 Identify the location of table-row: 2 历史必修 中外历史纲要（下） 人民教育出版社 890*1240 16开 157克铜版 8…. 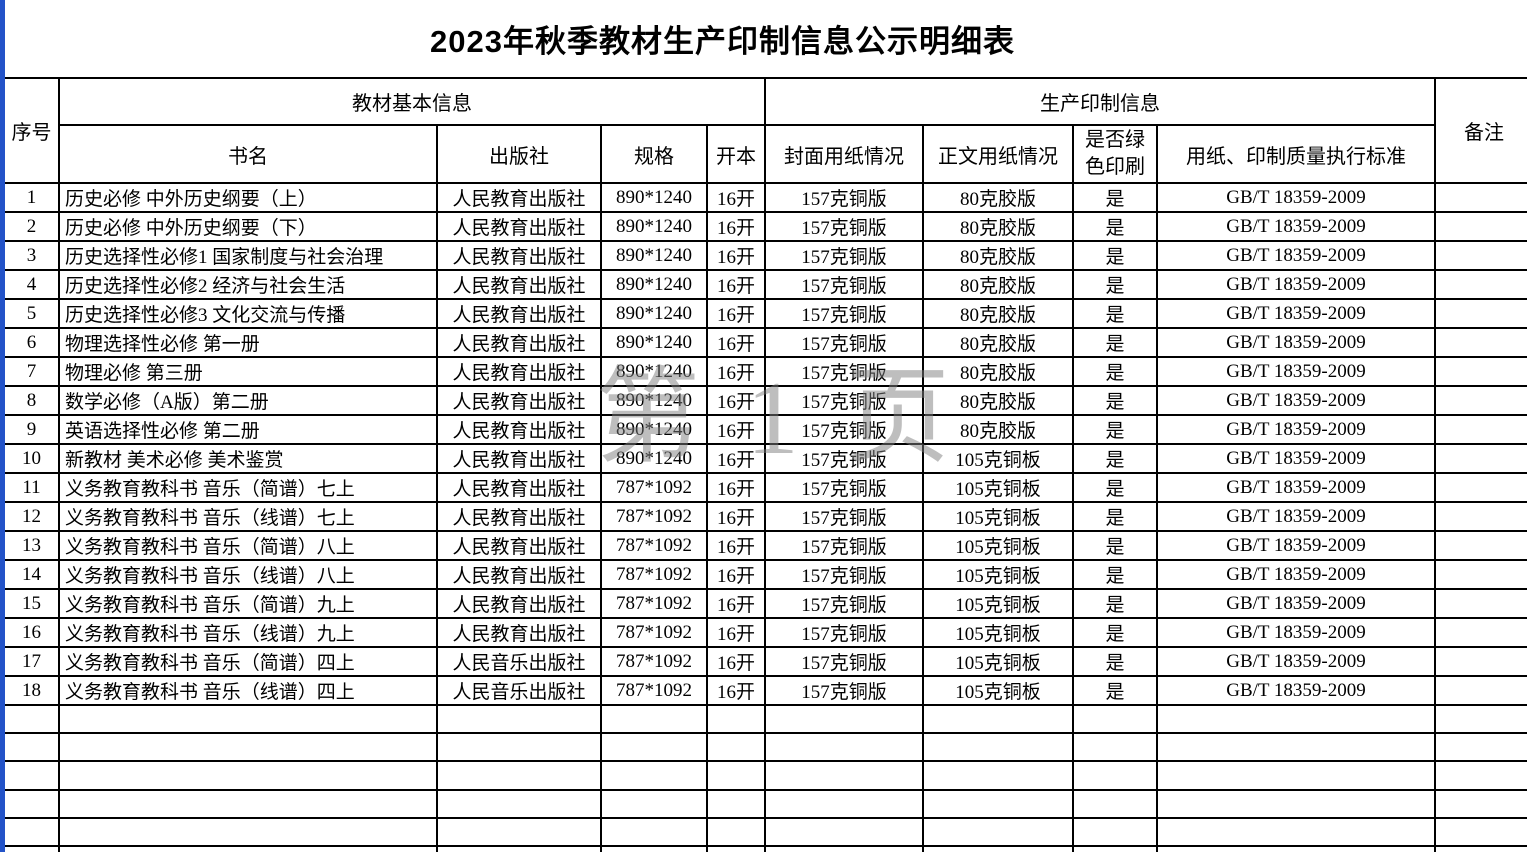
(766, 226).